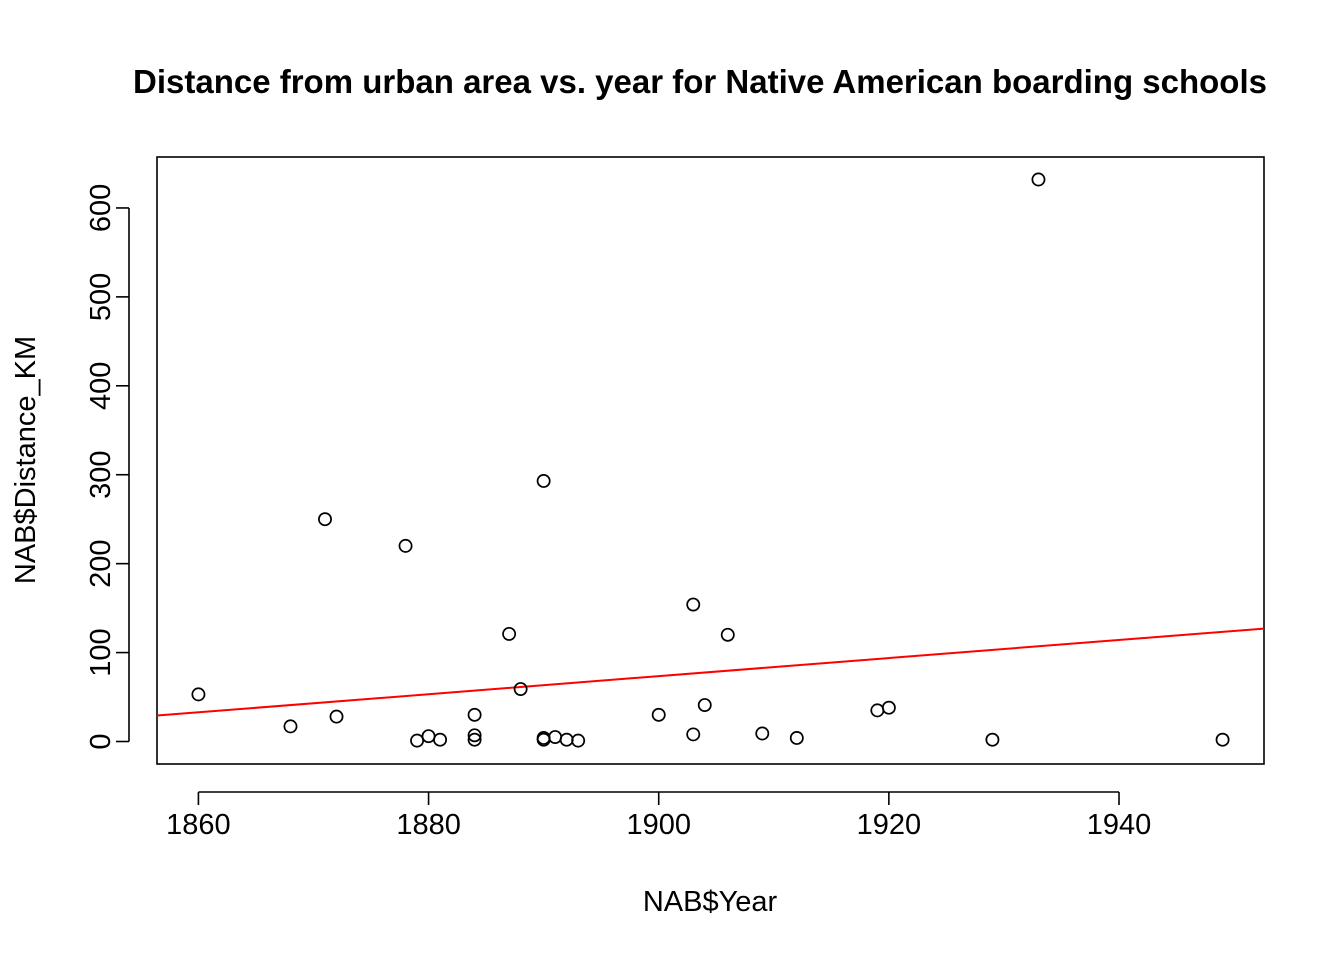  I want to click on x-tick-label: 1920, so click(889, 825).